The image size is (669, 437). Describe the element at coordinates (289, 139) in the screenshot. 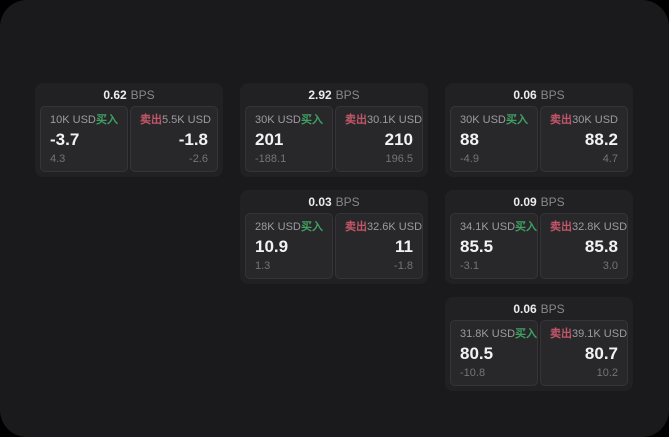

I see `buy-panel: 30K USD 买入 201 -188.1` at that location.